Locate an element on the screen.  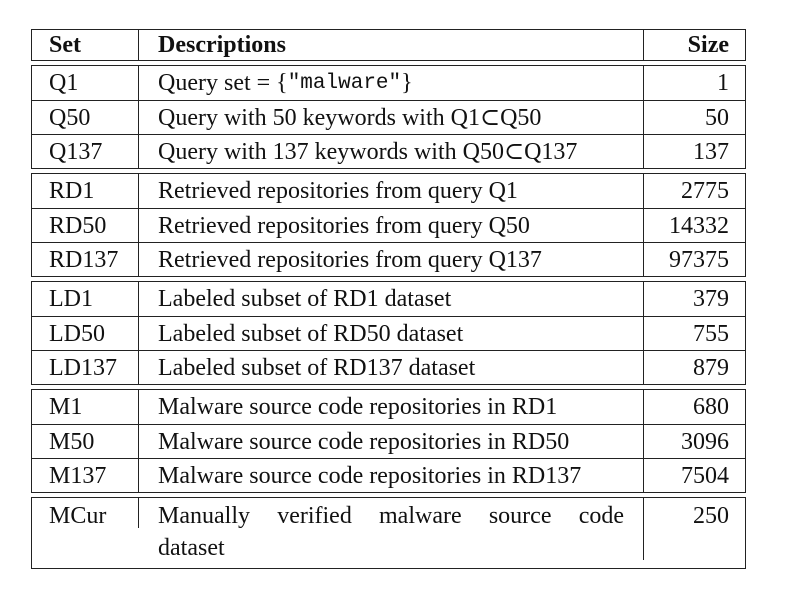
cell-description: Retrieved repositories from query Q50 is located at coordinates (391, 225).